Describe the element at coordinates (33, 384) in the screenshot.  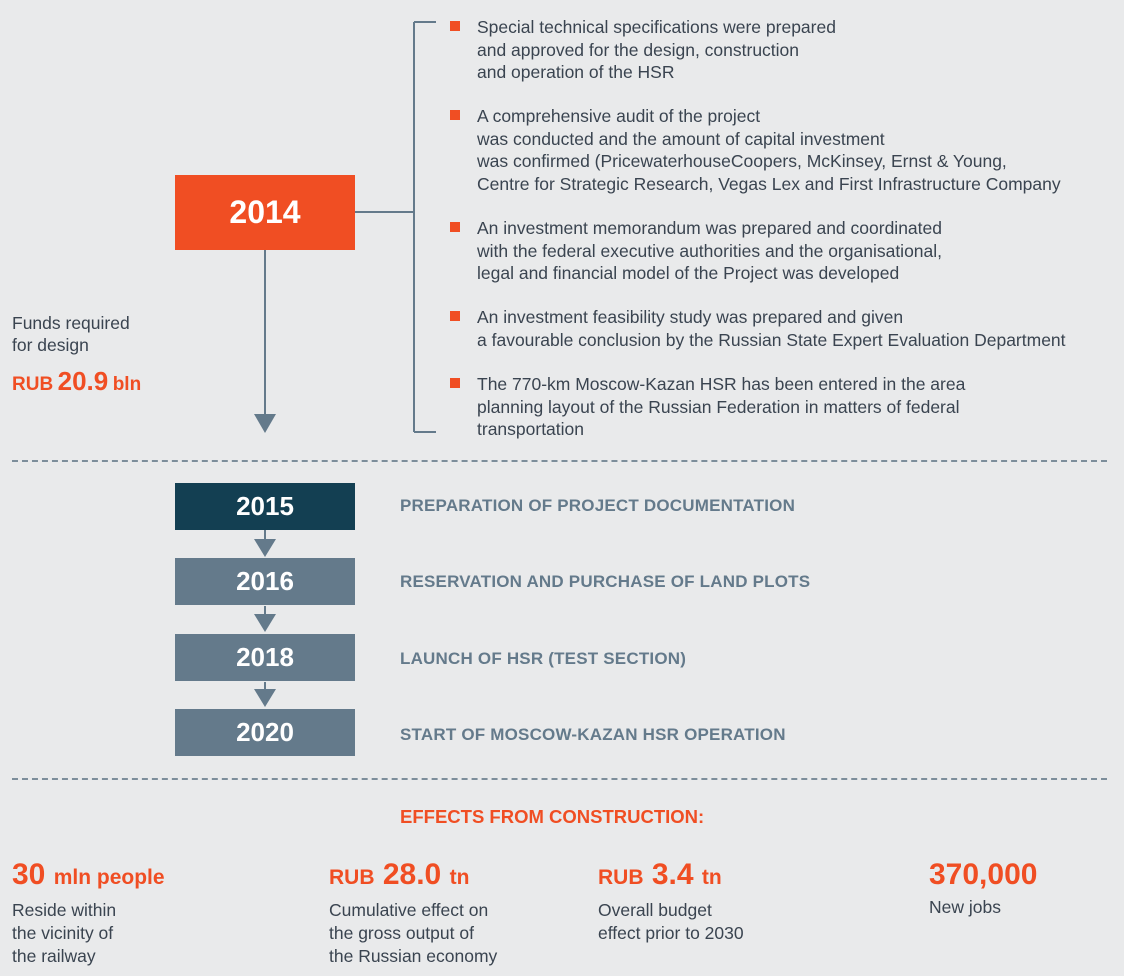
I see `funds-prefix: RUB` at that location.